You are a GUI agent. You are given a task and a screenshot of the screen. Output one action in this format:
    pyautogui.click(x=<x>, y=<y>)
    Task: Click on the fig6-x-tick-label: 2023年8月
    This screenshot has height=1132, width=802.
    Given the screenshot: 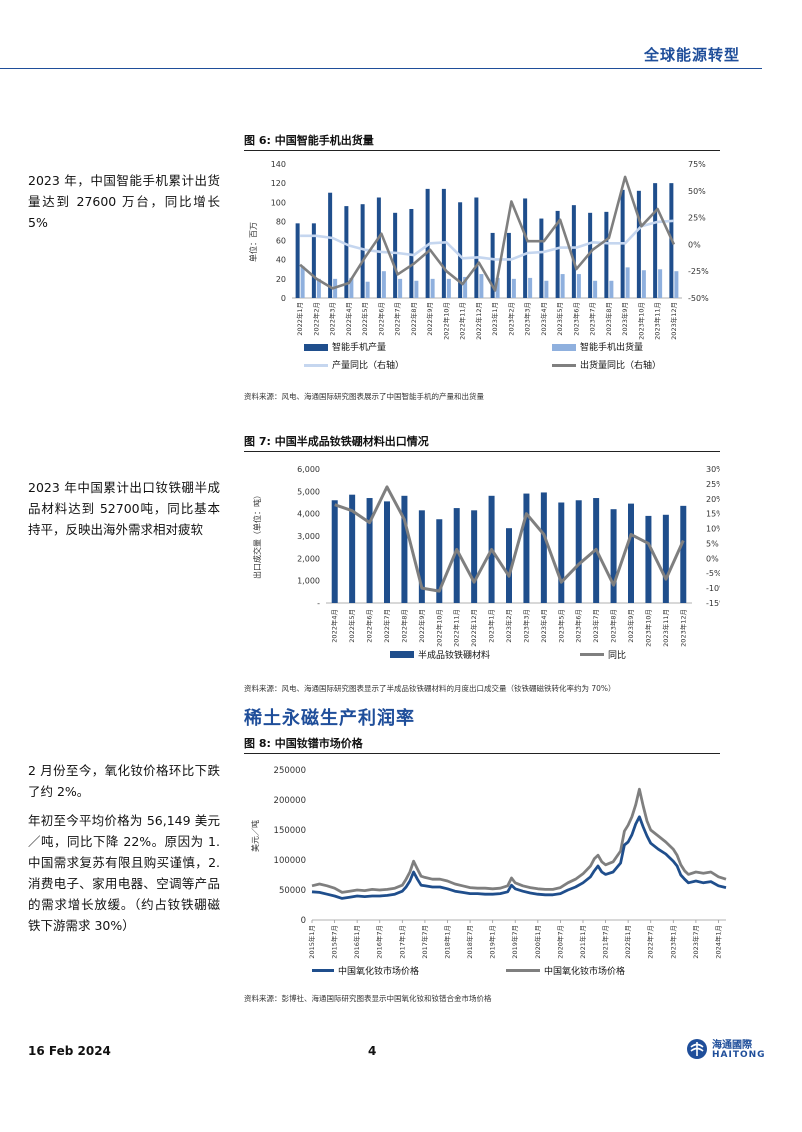 What is the action you would take?
    pyautogui.click(x=608, y=319)
    